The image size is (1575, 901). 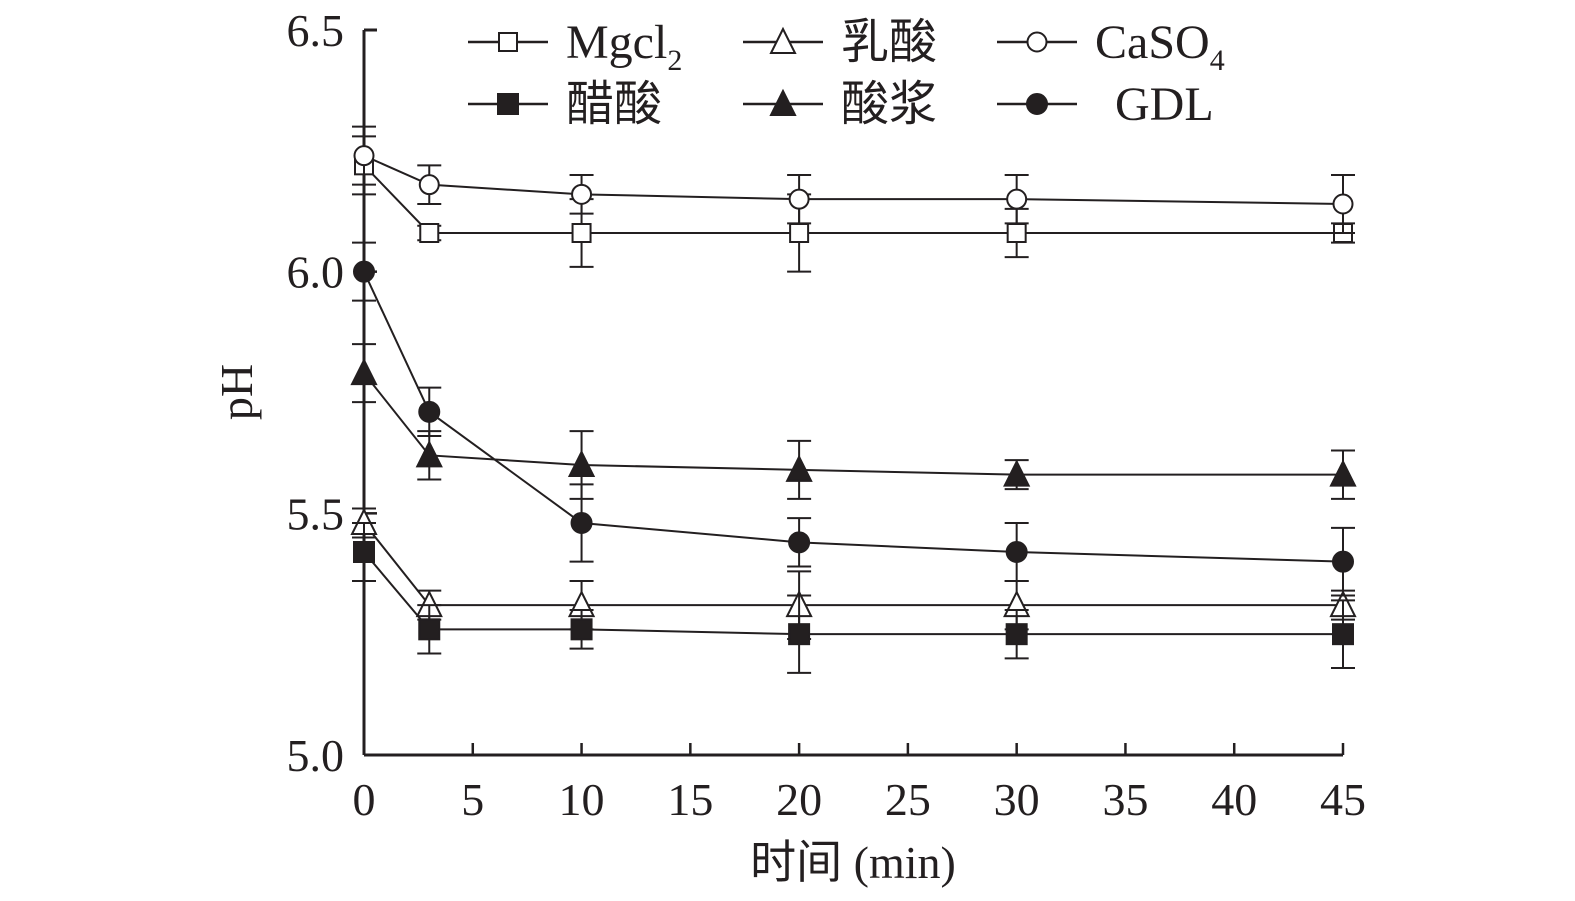 What do you see at coordinates (1105, 104) in the screenshot?
I see `legend-item: GDL` at bounding box center [1105, 104].